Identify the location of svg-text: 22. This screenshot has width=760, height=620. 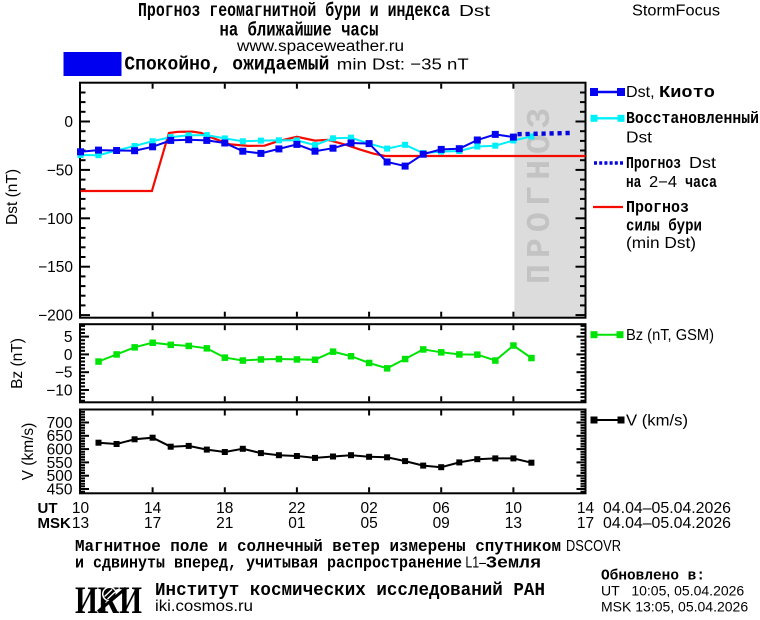
(296, 508).